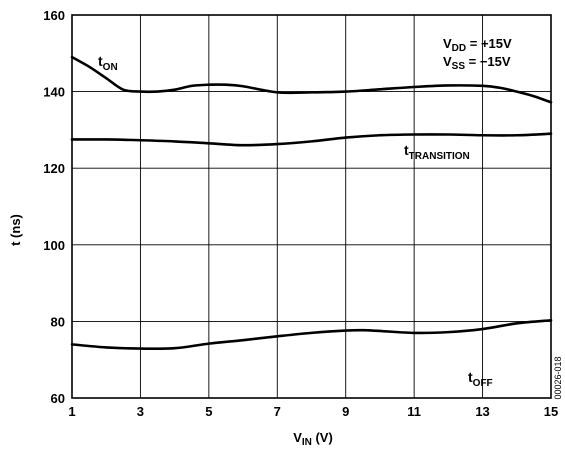 Image resolution: width=565 pixels, height=453 pixels. Describe the element at coordinates (54, 245) in the screenshot. I see `y-tick-label: 100` at that location.